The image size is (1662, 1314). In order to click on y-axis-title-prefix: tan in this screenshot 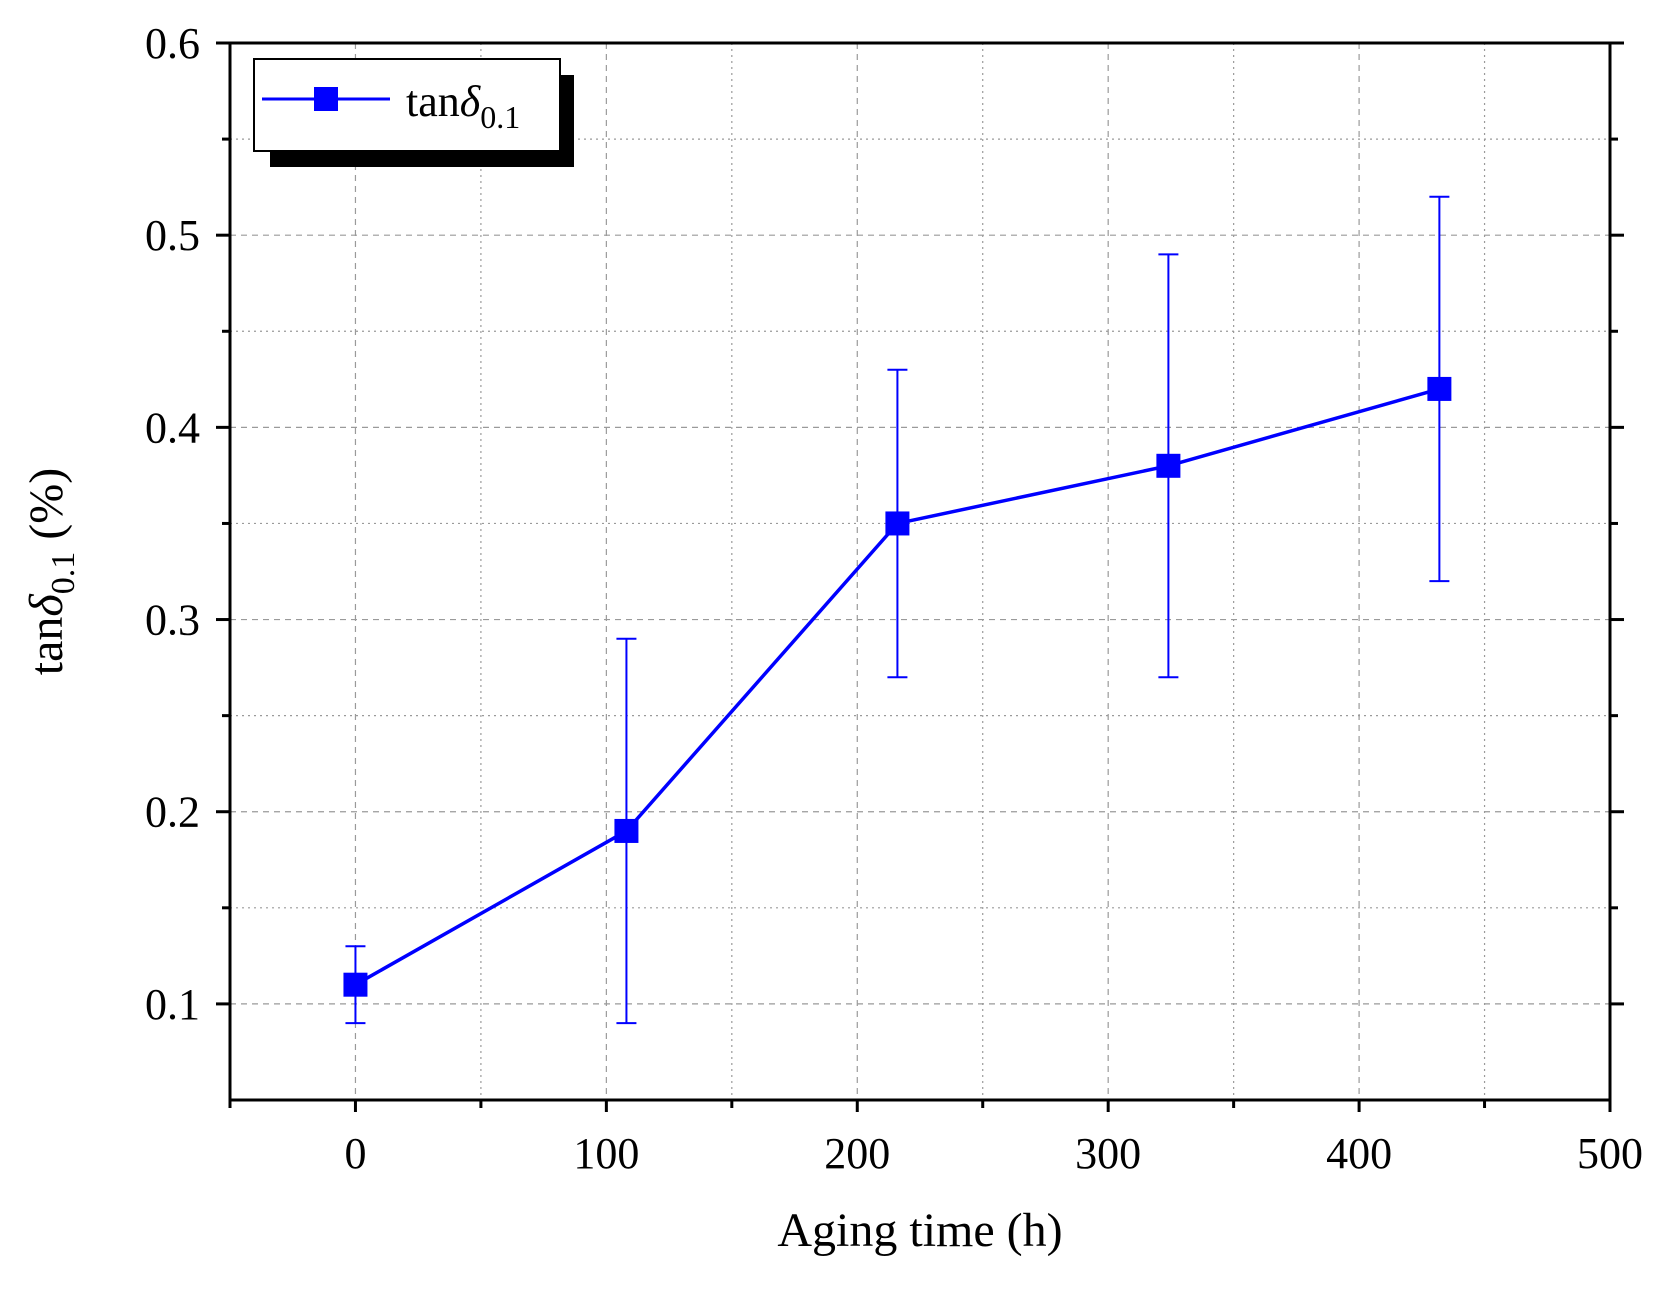, I will do `click(46, 646)`.